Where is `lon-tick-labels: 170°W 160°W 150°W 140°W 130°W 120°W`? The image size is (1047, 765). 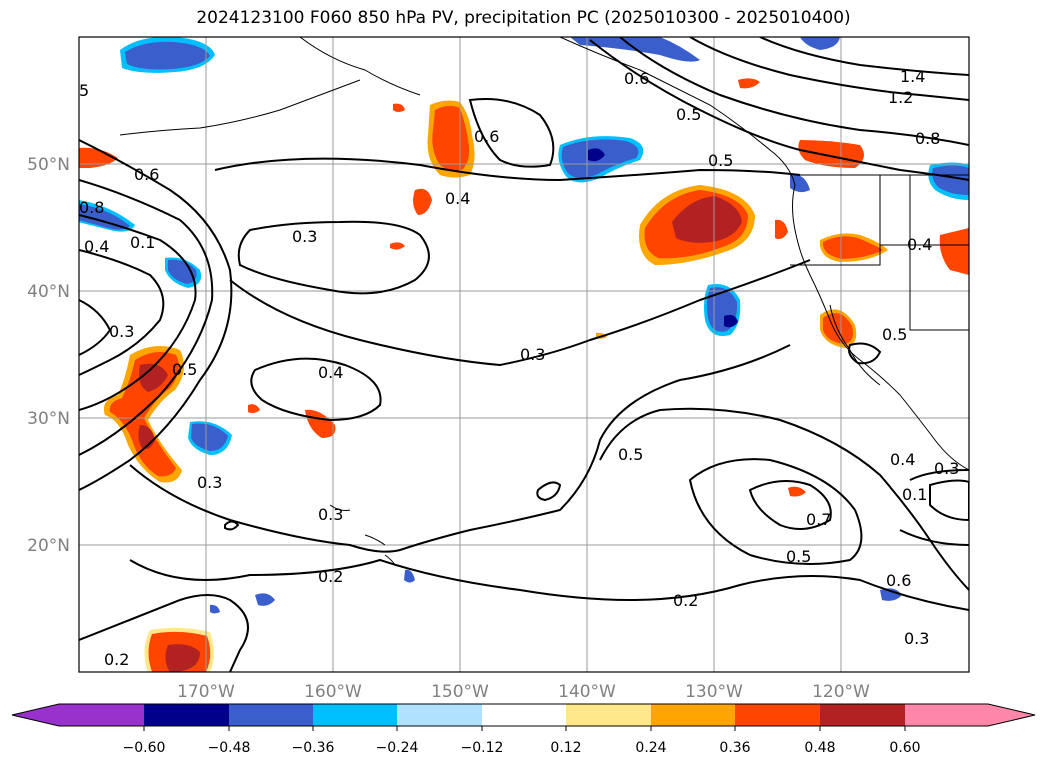
lon-tick-labels: 170°W 160°W 150°W 140°W 130°W 120°W is located at coordinates (523, 692).